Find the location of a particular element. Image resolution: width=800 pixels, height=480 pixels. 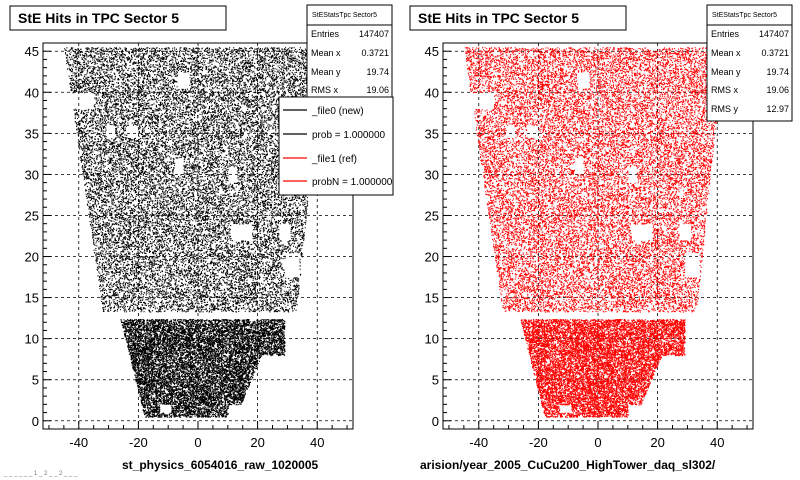

legend-label-probn: probN = 1.000000 is located at coordinates (352, 182).